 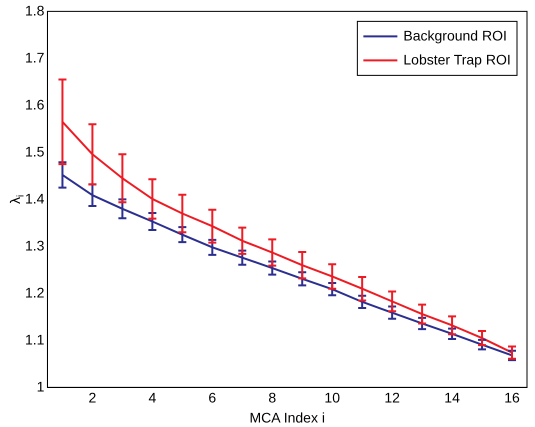 I want to click on y-tick-label: 1.3, so click(x=34, y=245).